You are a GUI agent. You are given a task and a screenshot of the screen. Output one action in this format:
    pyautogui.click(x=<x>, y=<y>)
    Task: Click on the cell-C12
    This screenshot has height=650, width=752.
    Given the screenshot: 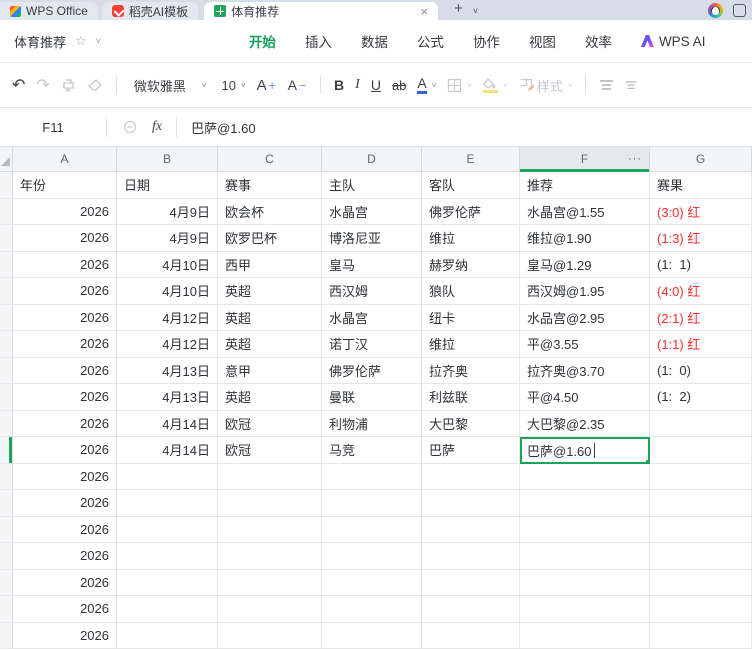 What is the action you would take?
    pyautogui.click(x=270, y=476)
    